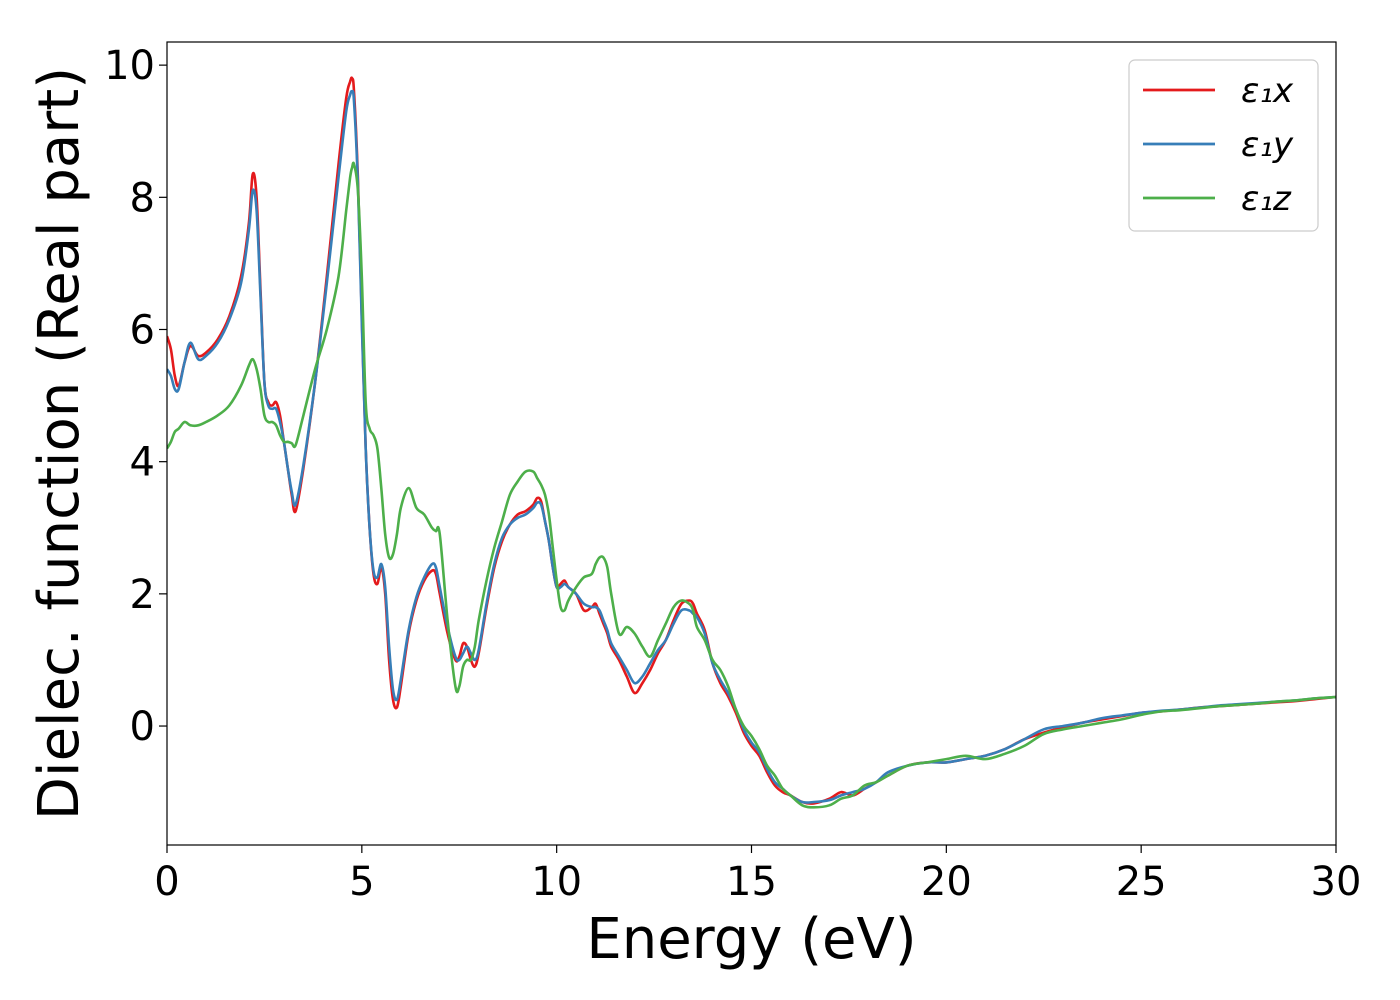 The width and height of the screenshot is (1400, 1000). Describe the element at coordinates (142, 330) in the screenshot. I see `y-tick-label: 6` at that location.